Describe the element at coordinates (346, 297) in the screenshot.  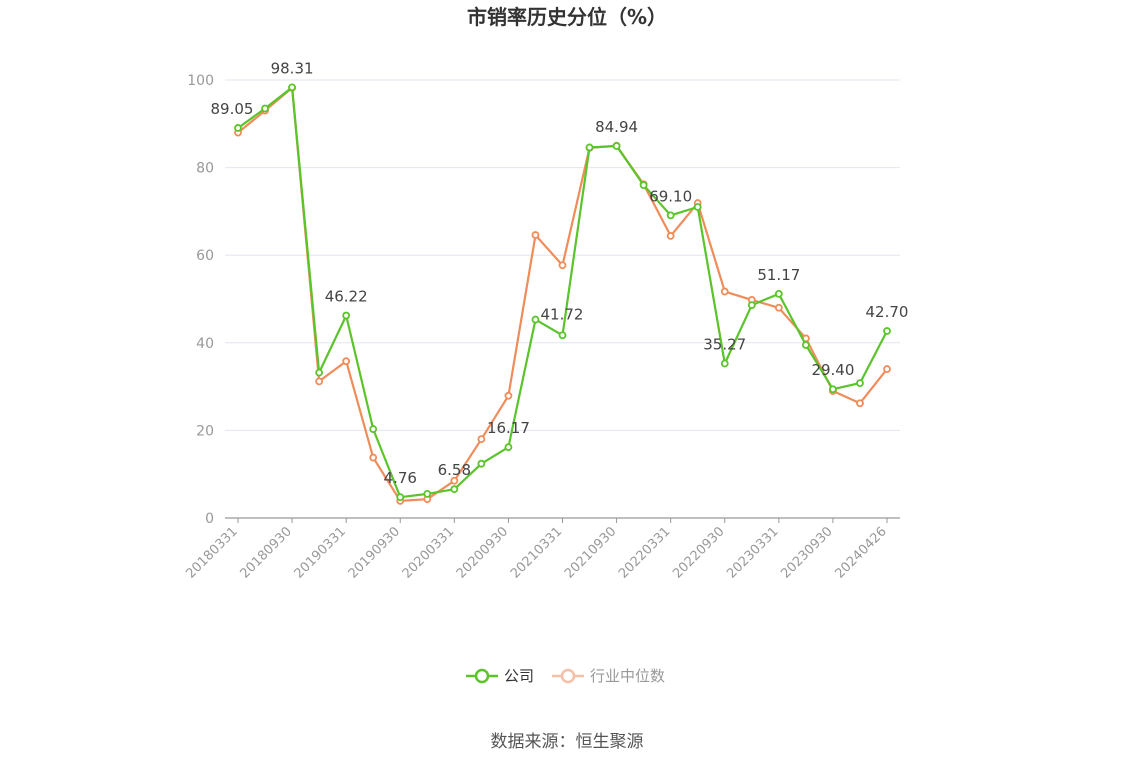
I see `data-label: 46.22` at that location.